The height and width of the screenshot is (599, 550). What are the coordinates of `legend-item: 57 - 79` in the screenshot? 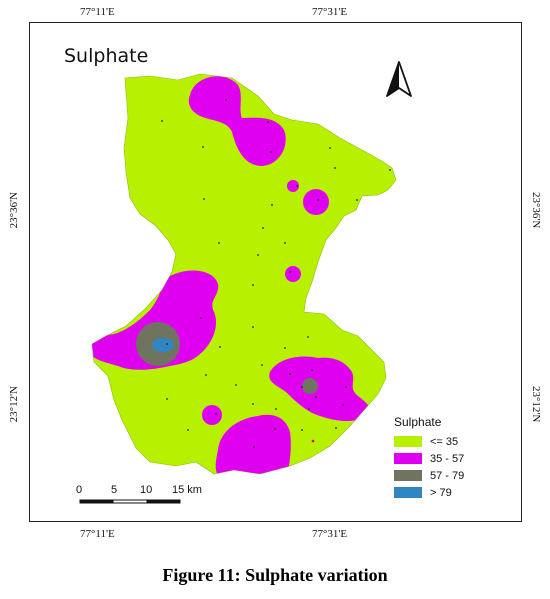 It's located at (429, 475).